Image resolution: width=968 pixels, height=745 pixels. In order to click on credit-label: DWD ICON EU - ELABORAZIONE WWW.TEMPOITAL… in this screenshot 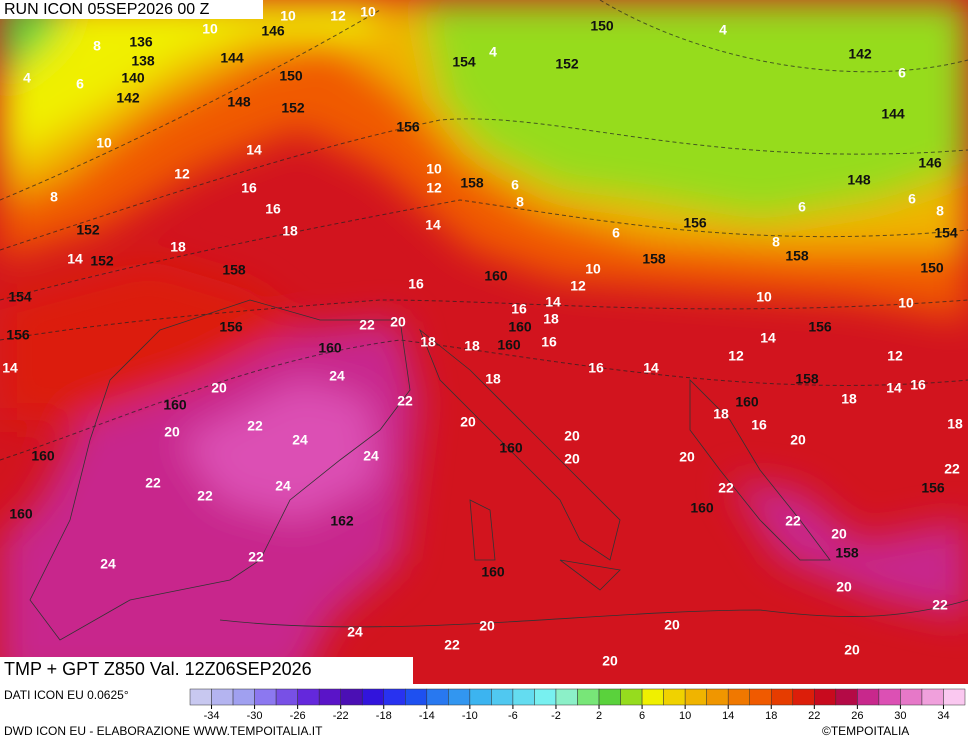, I will do `click(163, 731)`.